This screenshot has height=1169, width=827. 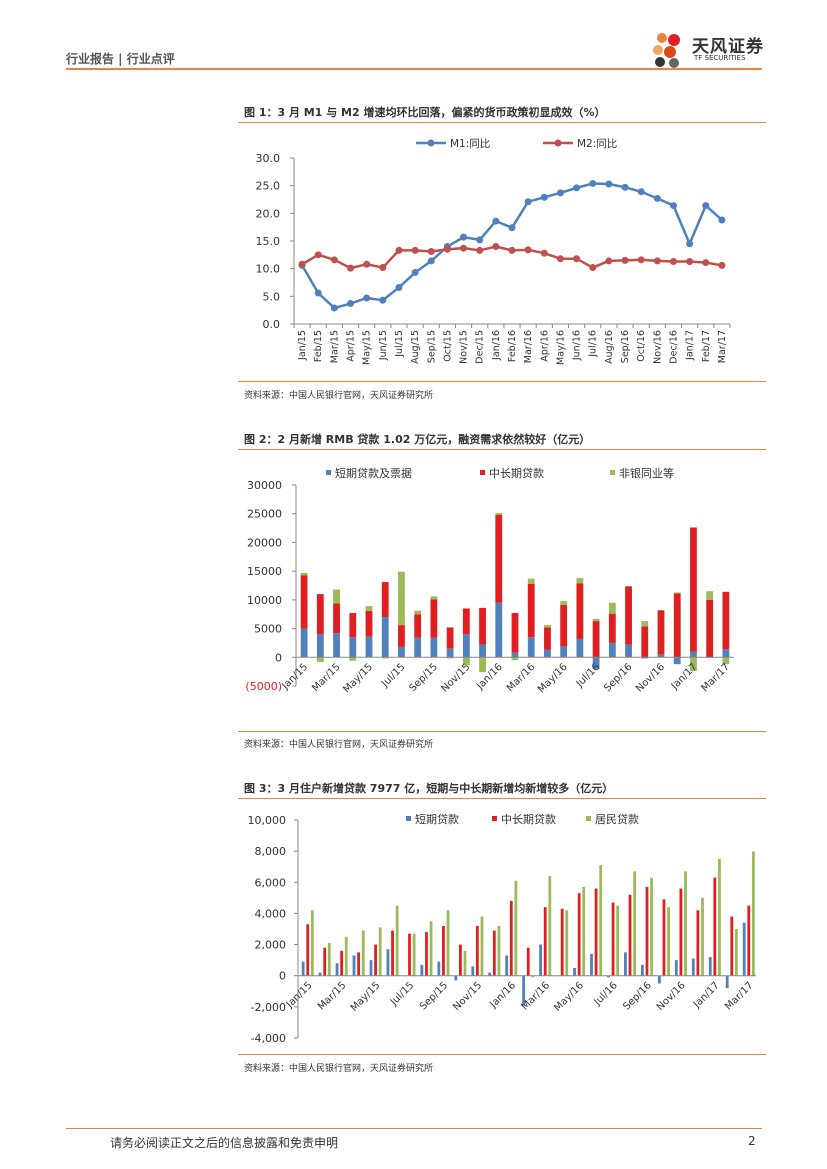 I want to click on x-tick-label: Feb/16, so click(x=512, y=346).